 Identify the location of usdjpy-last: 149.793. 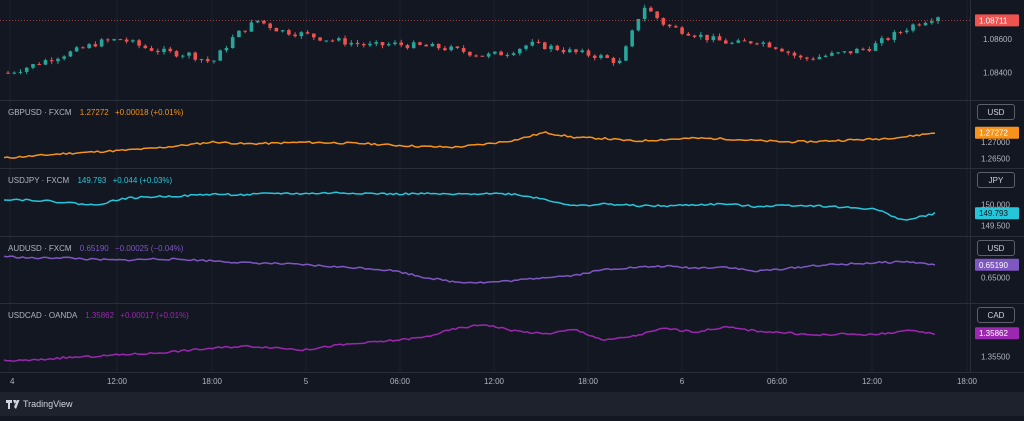
(92, 180).